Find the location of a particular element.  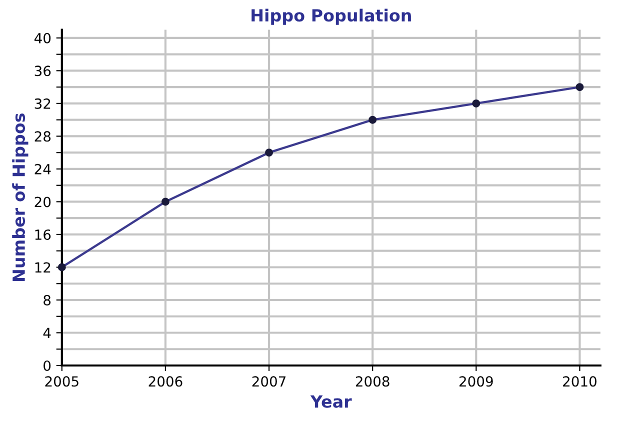

x-tick-label: 2007 is located at coordinates (269, 381).